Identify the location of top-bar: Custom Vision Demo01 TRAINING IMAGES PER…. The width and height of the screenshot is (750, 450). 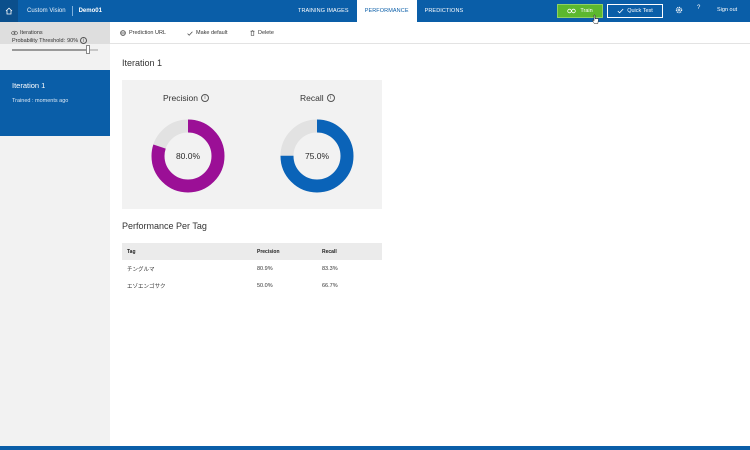
(375, 11).